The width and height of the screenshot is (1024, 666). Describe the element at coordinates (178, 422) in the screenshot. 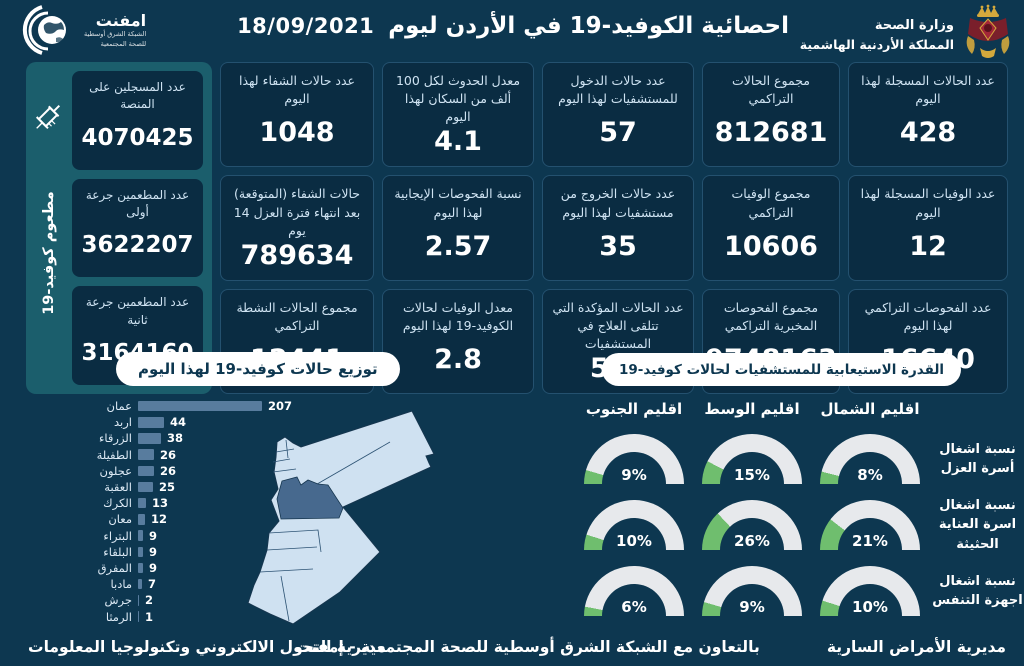

I see `bar-value: 44` at that location.